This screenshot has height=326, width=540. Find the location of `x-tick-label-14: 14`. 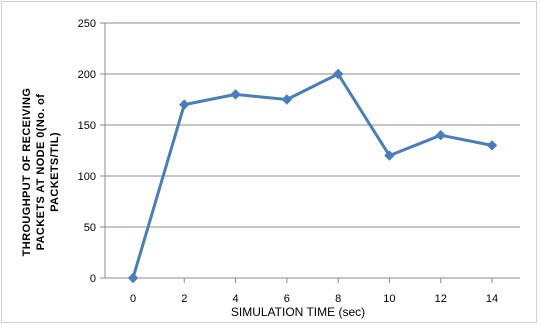

x-tick-label-14: 14 is located at coordinates (492, 299).